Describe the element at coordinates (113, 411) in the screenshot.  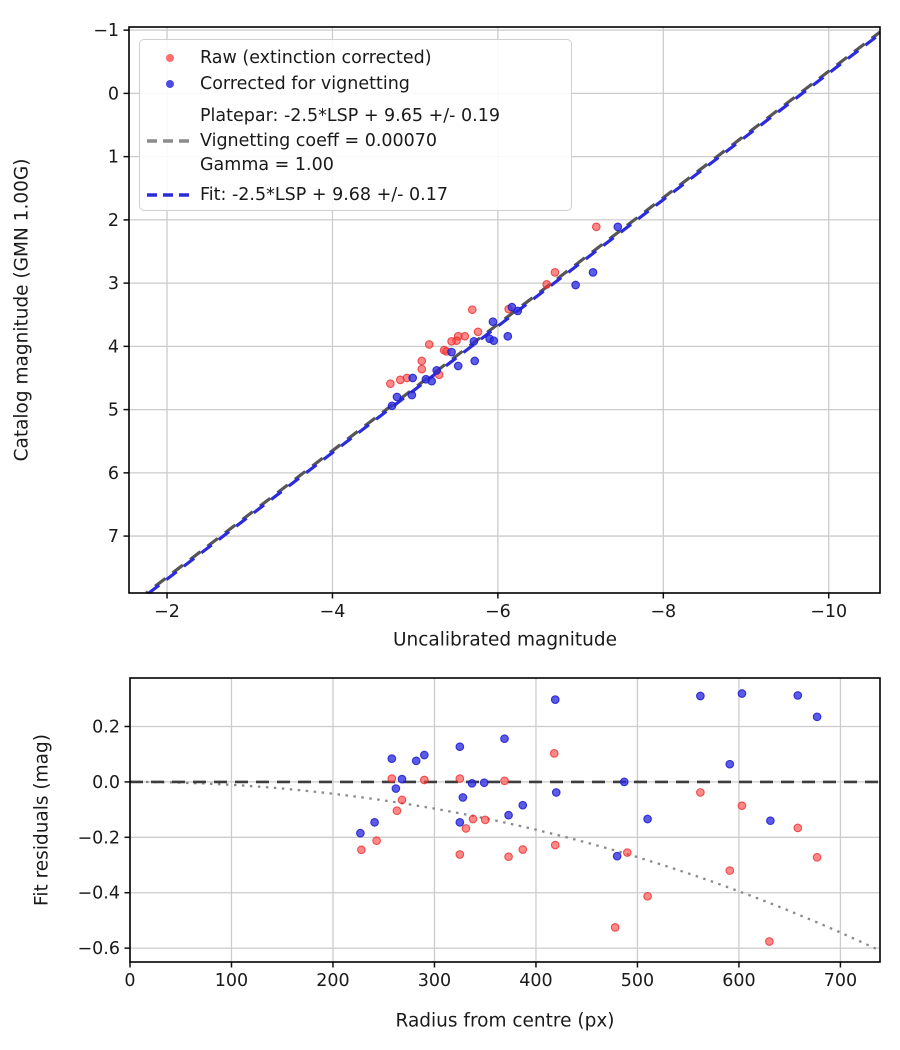
I see `top-ytick-label: 5` at that location.